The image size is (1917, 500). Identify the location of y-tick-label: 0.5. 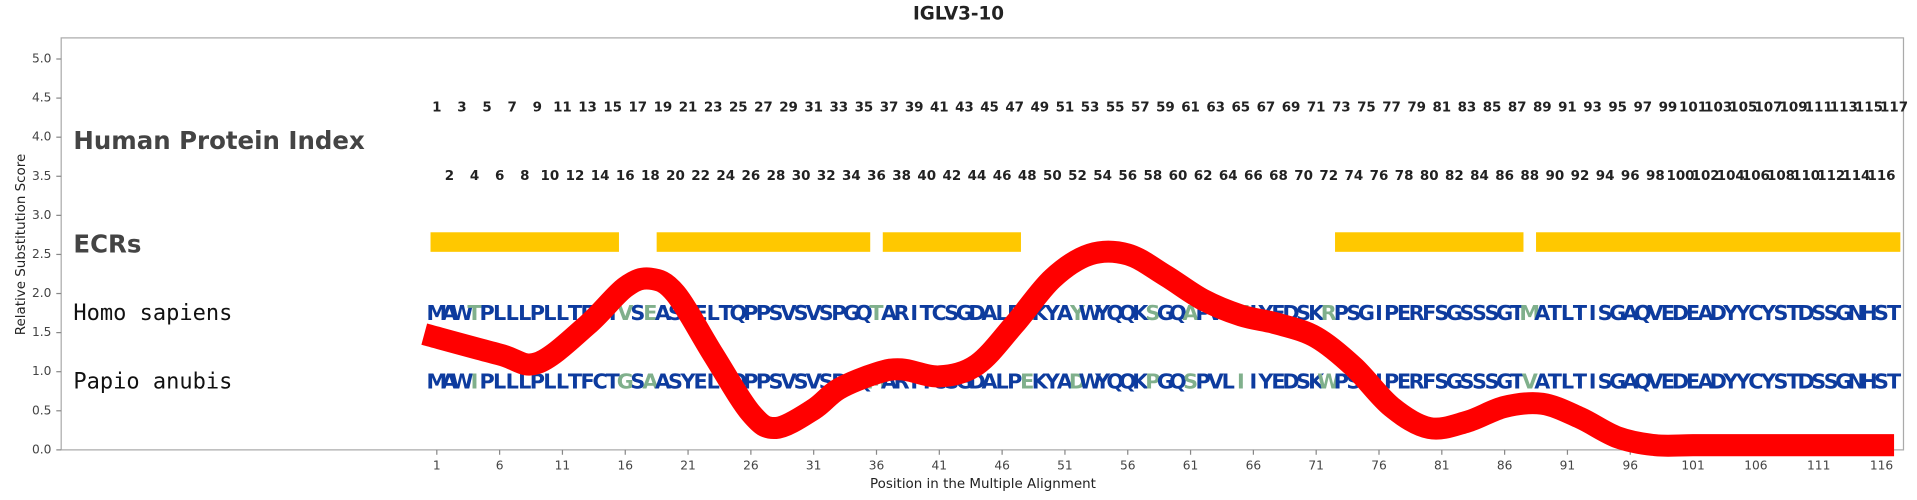
(41, 410).